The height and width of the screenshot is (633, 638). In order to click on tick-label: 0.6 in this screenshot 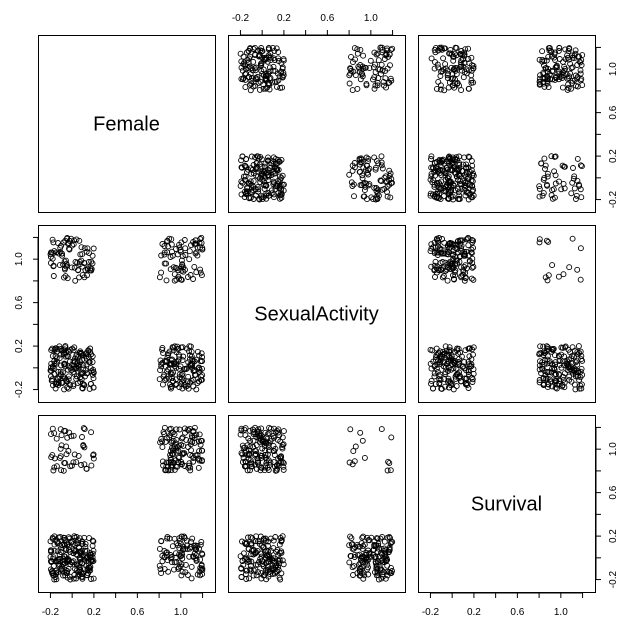, I will do `click(517, 612)`.